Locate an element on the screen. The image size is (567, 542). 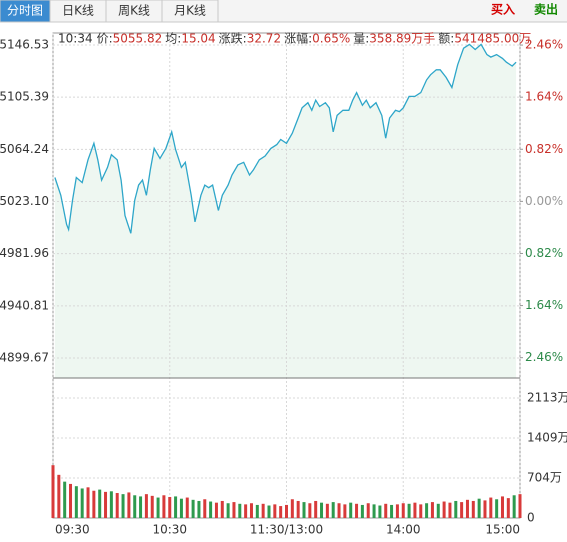
volume-tick-label: 0 is located at coordinates (531, 518).